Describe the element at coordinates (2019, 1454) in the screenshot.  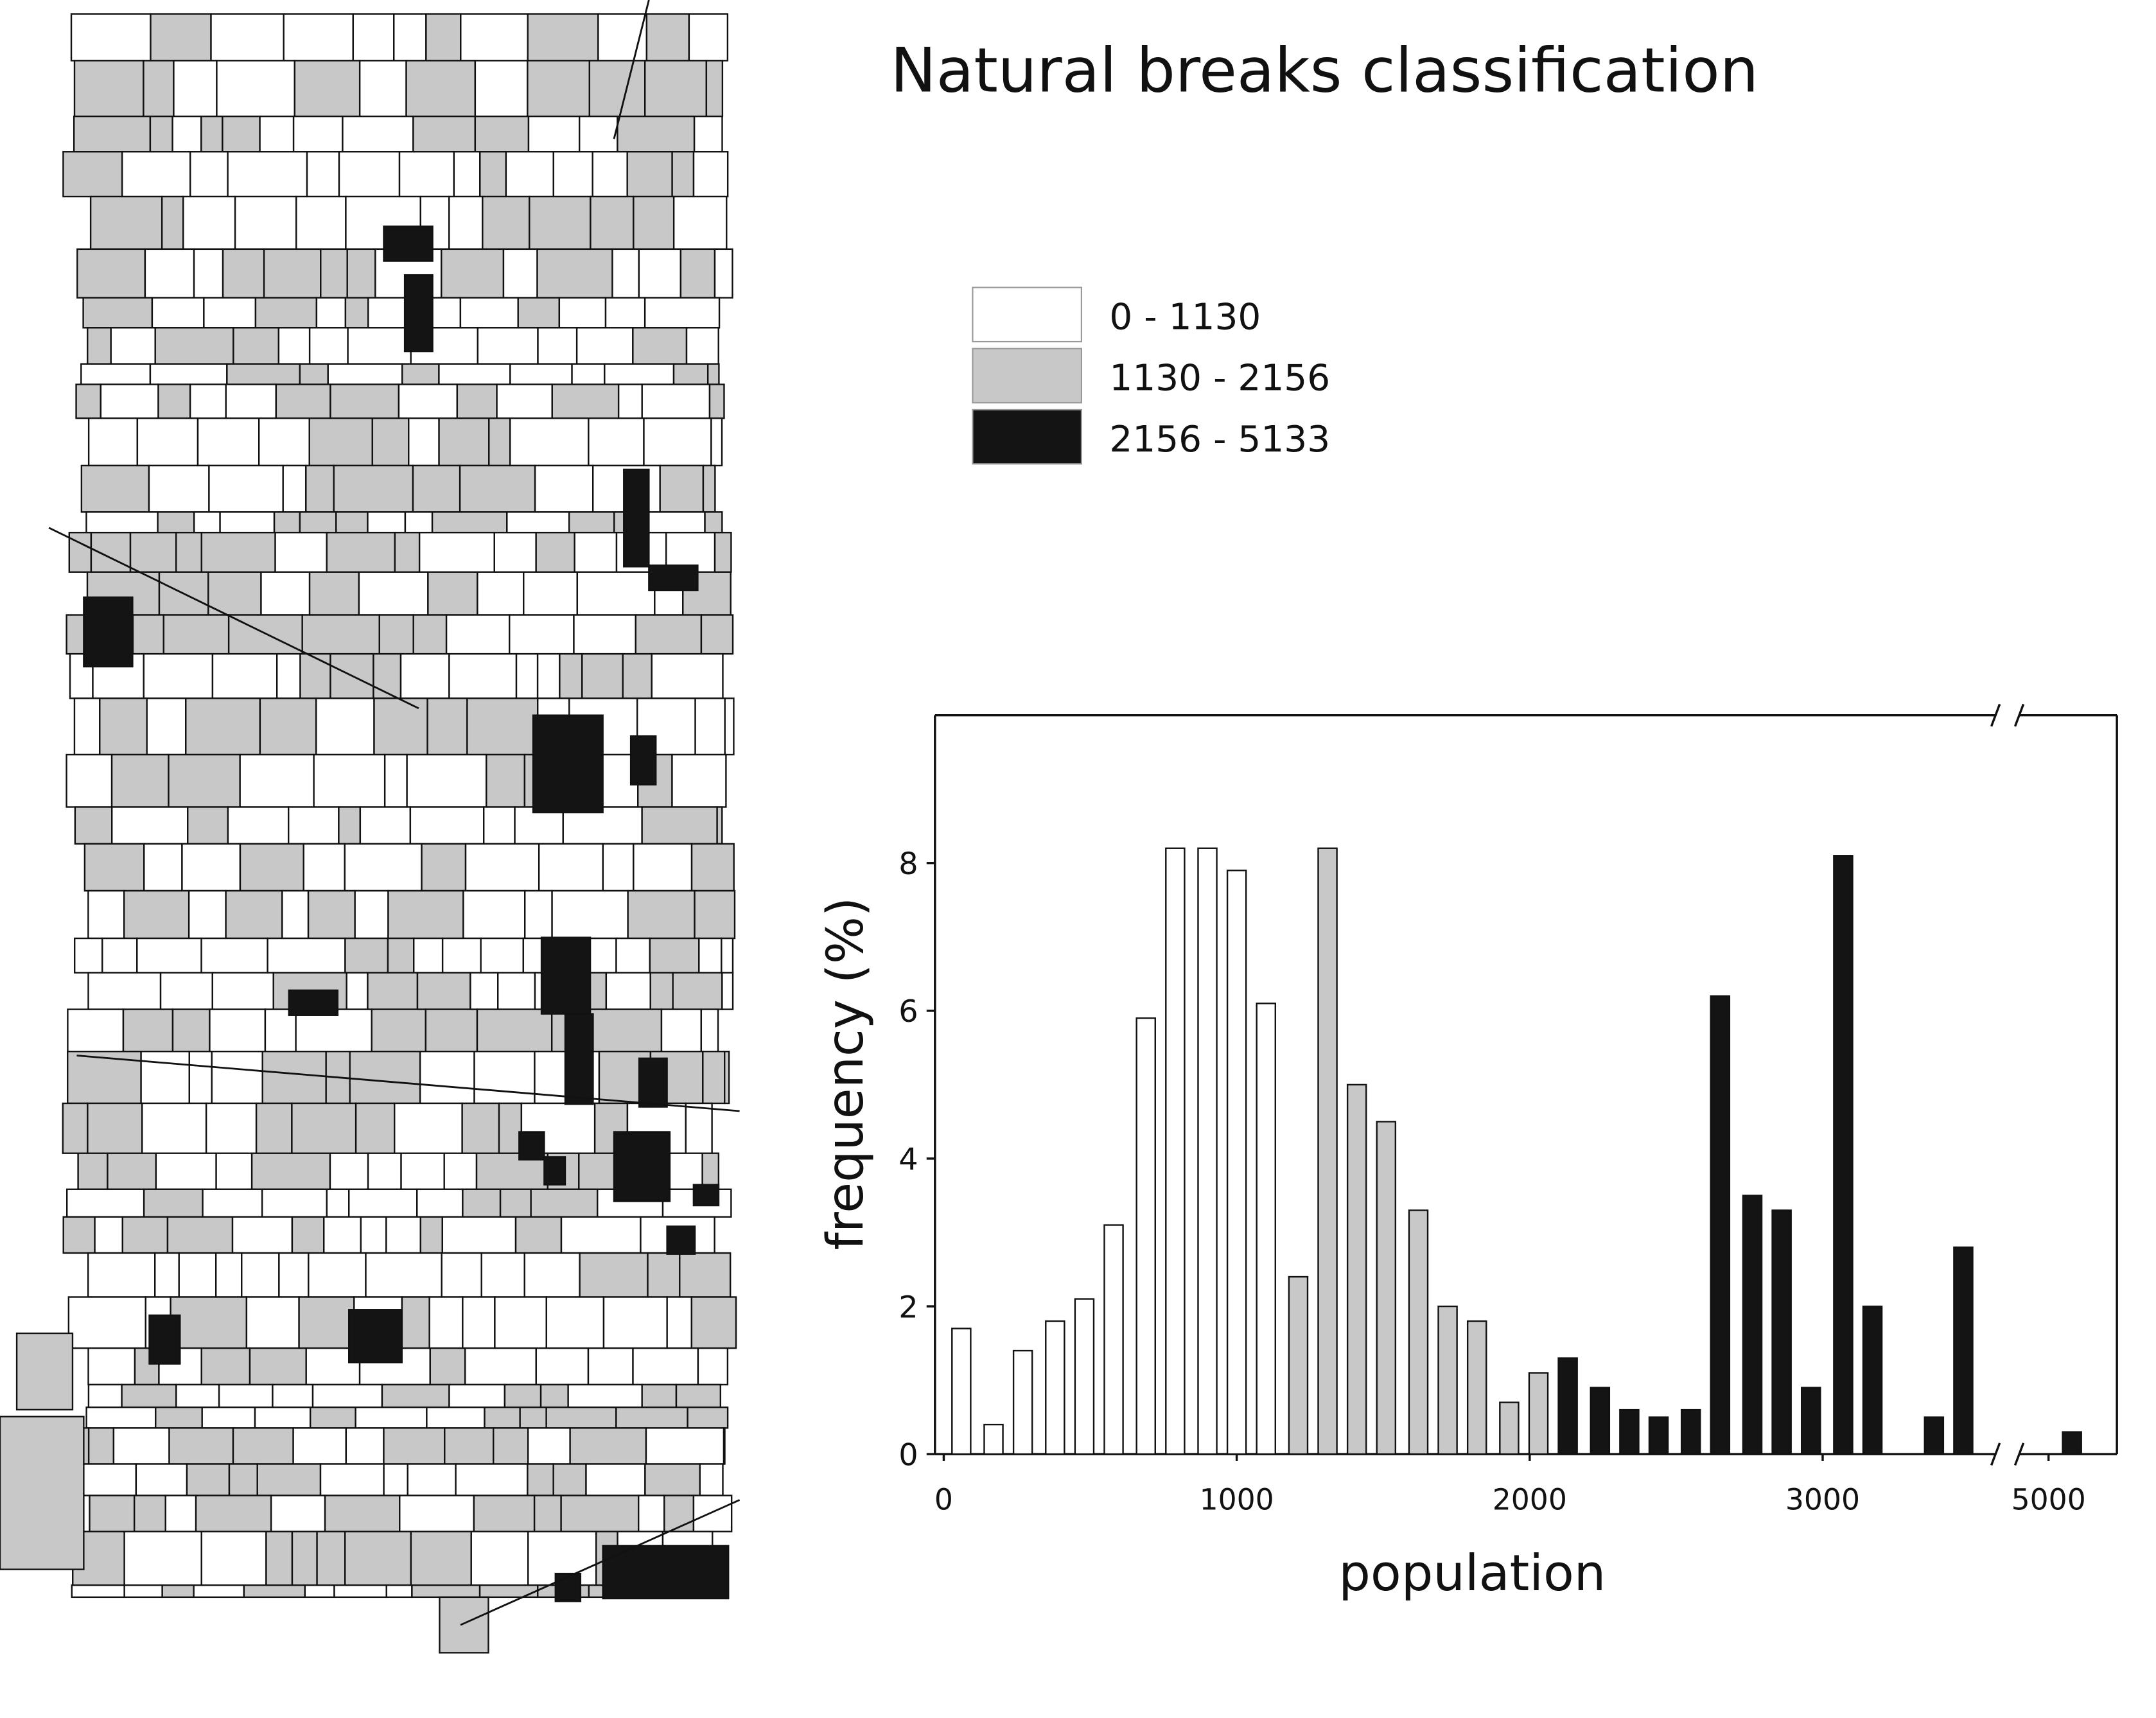
I see `axis-break` at that location.